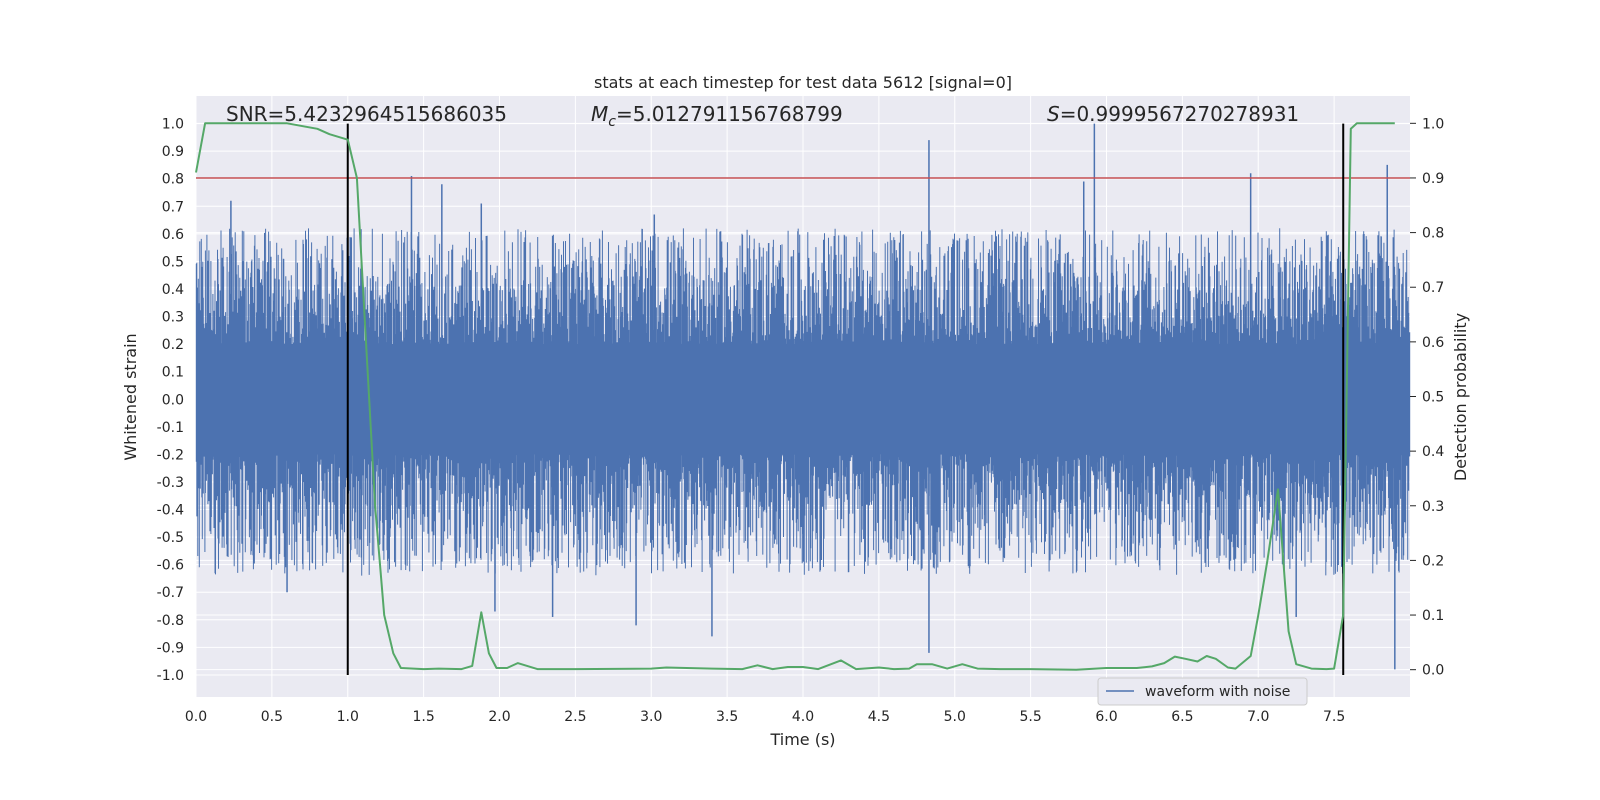 The image size is (1600, 800). I want to click on y-tick-label: 0.7, so click(173, 207).